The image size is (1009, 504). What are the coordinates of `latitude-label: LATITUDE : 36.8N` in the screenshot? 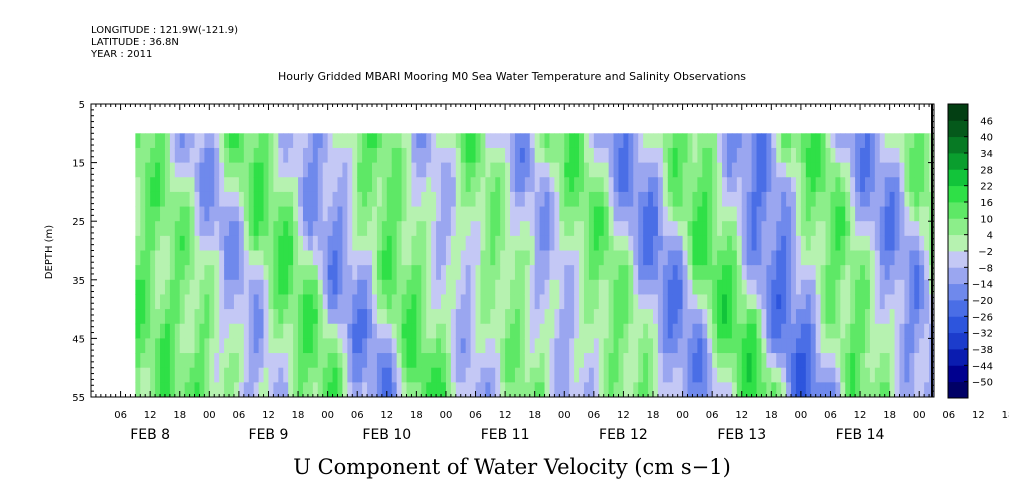 It's located at (135, 42).